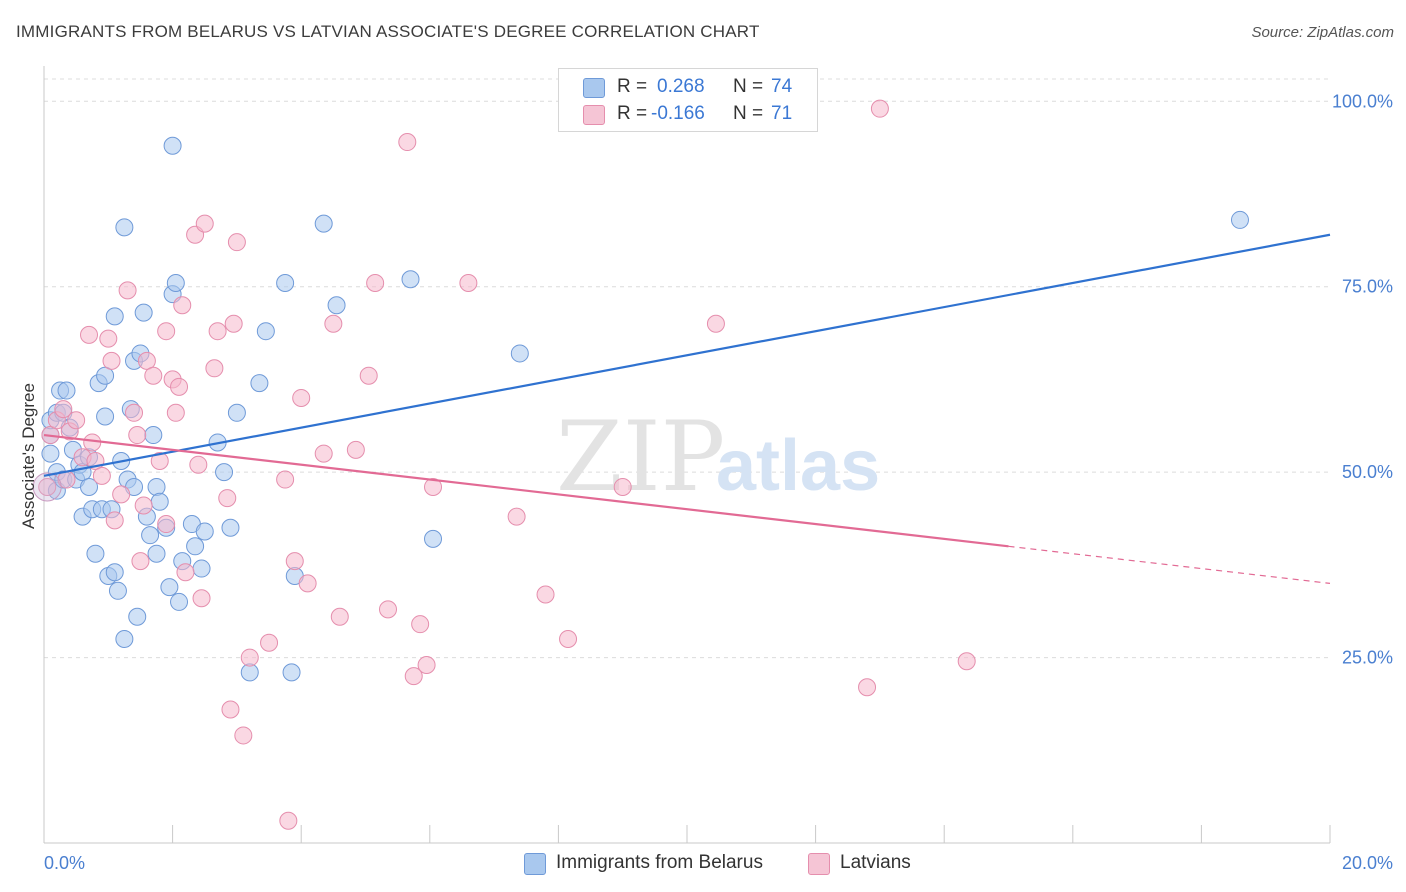 The height and width of the screenshot is (892, 1406). What do you see at coordinates (782, 86) in the screenshot?
I see `legend-n-value: 74` at bounding box center [782, 86].